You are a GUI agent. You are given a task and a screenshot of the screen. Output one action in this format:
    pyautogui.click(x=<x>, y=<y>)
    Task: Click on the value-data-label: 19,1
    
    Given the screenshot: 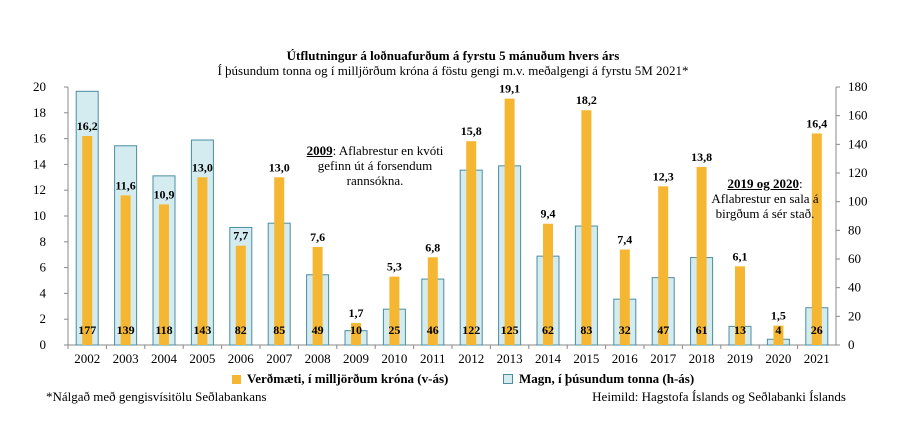 What is the action you would take?
    pyautogui.click(x=509, y=89)
    